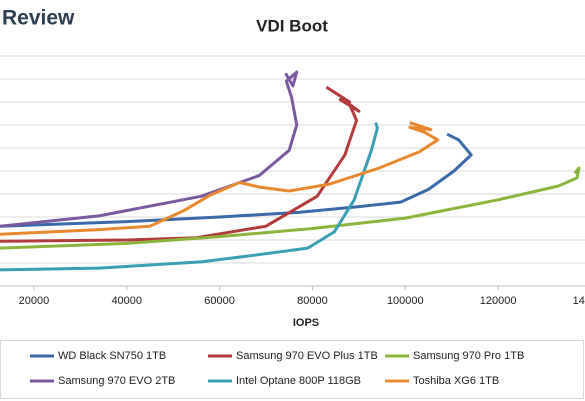  What do you see at coordinates (126, 301) in the screenshot?
I see `x-tick-label: 40000` at bounding box center [126, 301].